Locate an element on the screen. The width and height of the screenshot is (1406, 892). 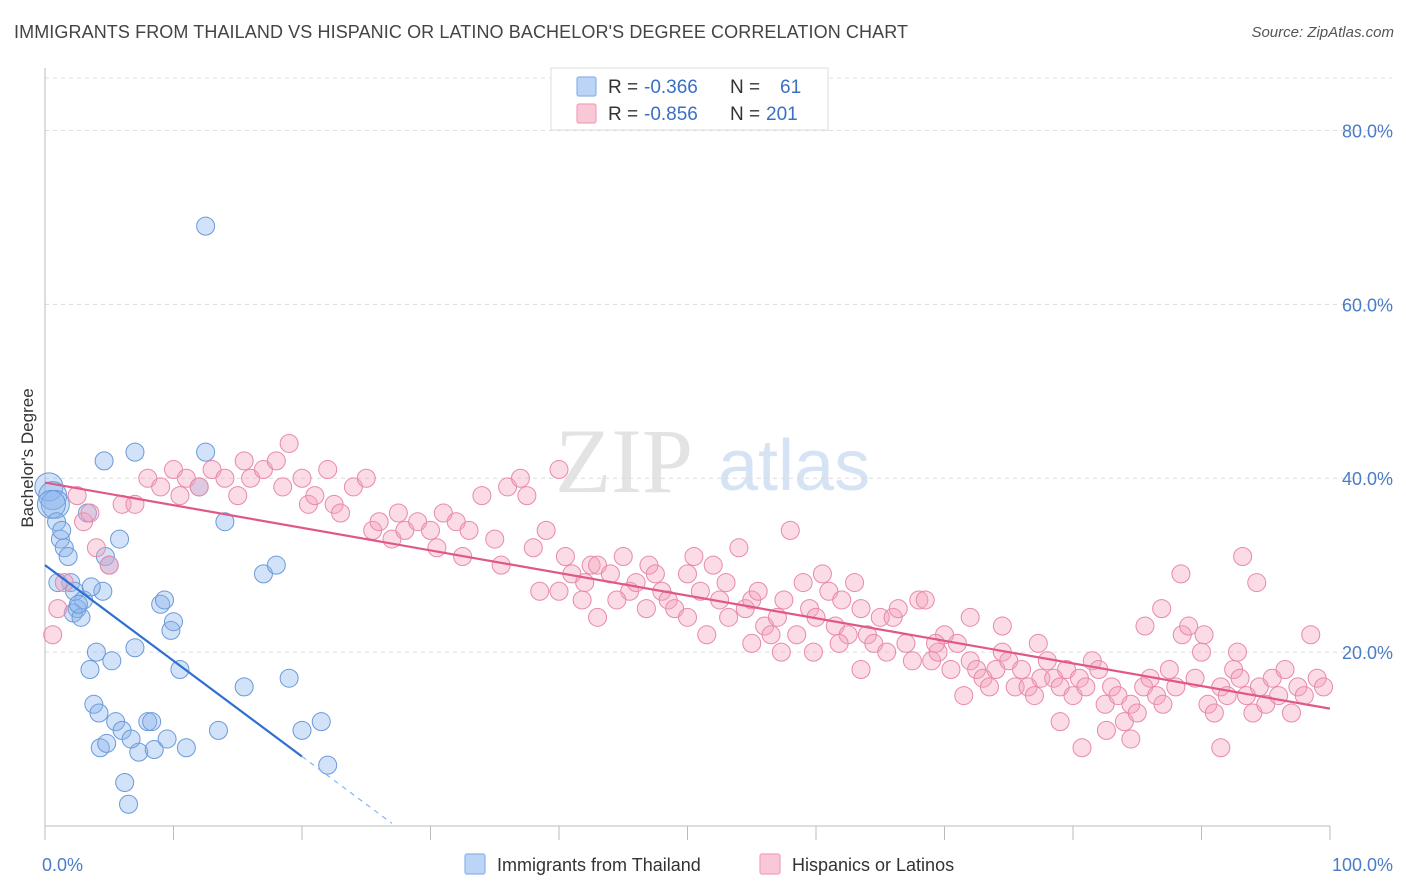
x-tick-label-0: 0.0% is located at coordinates (62, 865).